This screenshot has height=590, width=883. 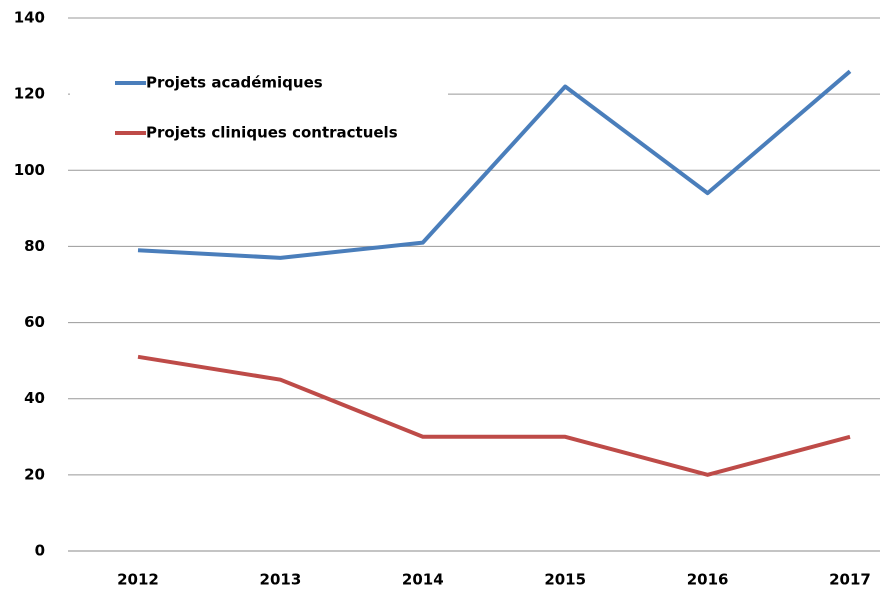 What do you see at coordinates (34, 398) in the screenshot?
I see `y-tick-label: 40` at bounding box center [34, 398].